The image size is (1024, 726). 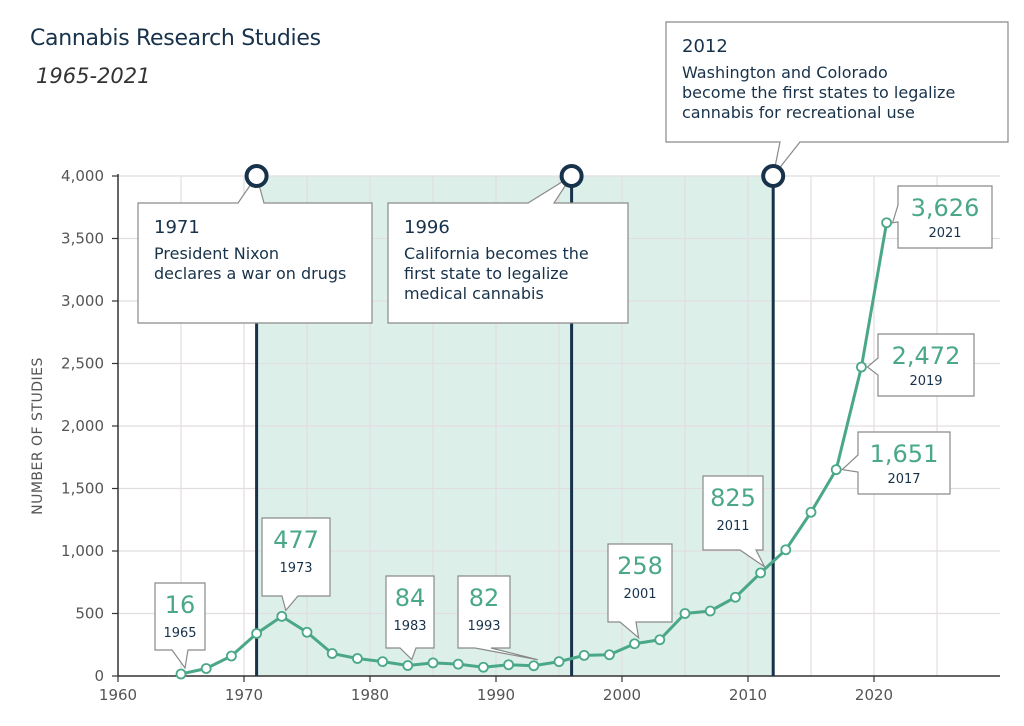 I want to click on data-label-year: 1965, so click(x=179, y=633).